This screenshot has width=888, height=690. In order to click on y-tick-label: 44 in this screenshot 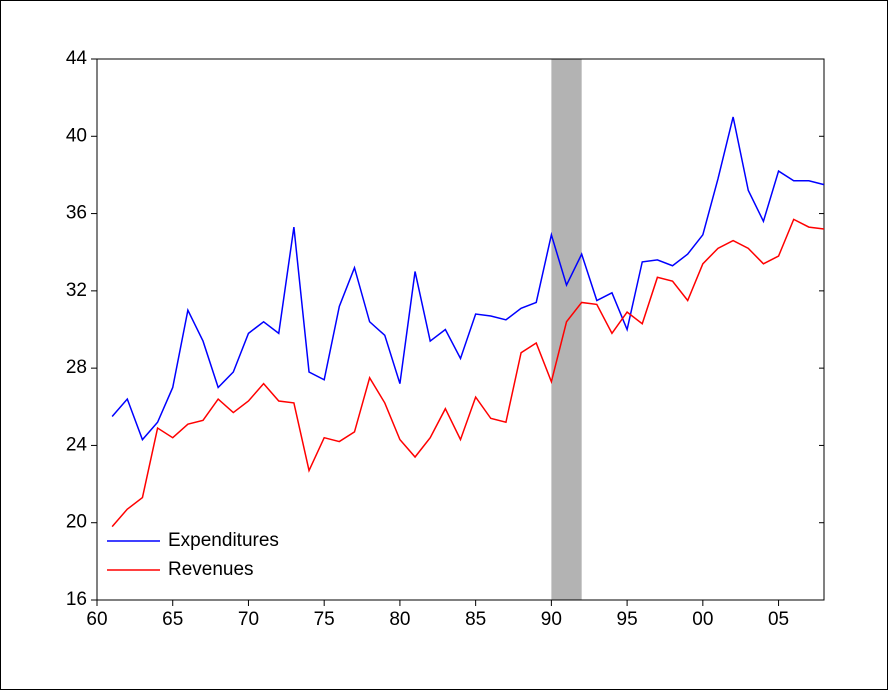, I will do `click(77, 58)`.